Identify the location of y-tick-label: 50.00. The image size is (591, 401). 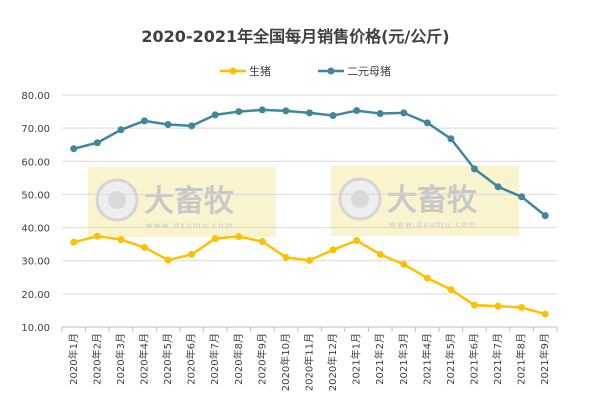
(35, 195).